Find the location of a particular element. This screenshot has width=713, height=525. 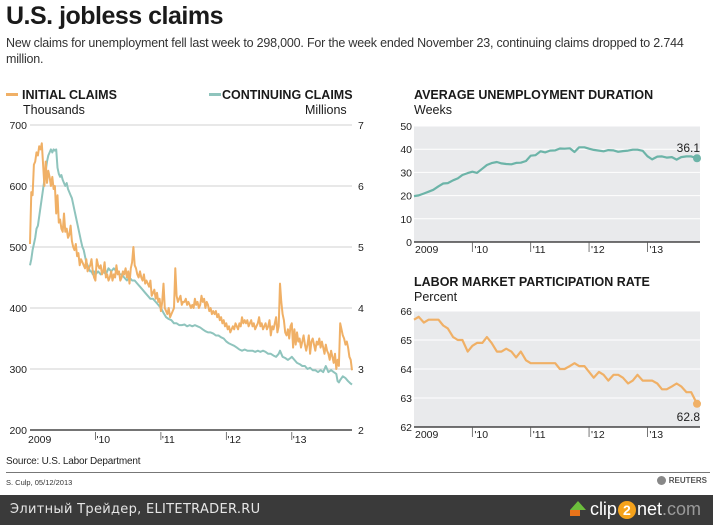

y-left-tick-label: 600 is located at coordinates (18, 187).